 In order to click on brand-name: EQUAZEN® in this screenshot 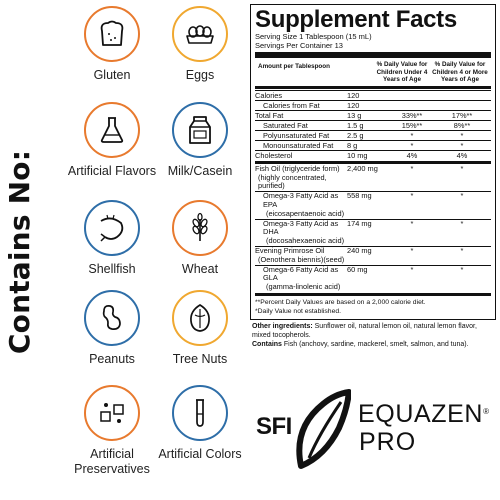, I will do `click(424, 414)`.